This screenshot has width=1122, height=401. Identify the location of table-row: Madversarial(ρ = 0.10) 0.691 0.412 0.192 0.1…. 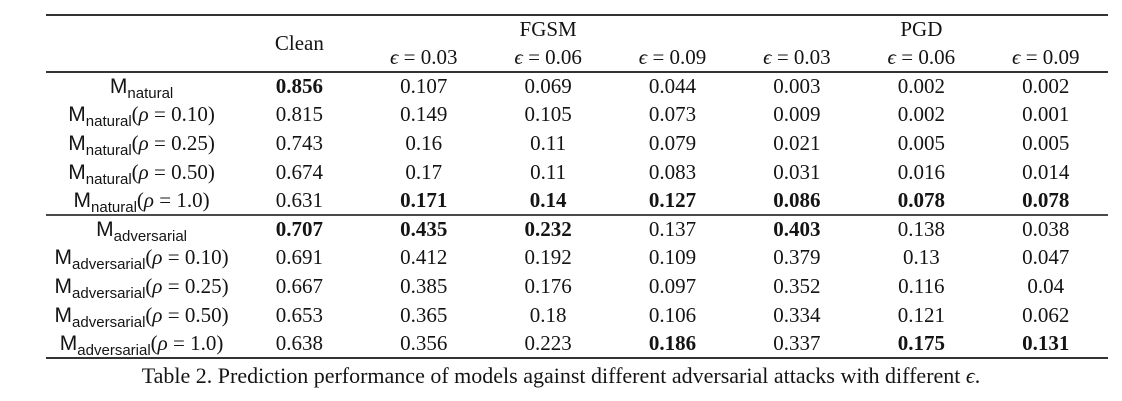
(577, 259).